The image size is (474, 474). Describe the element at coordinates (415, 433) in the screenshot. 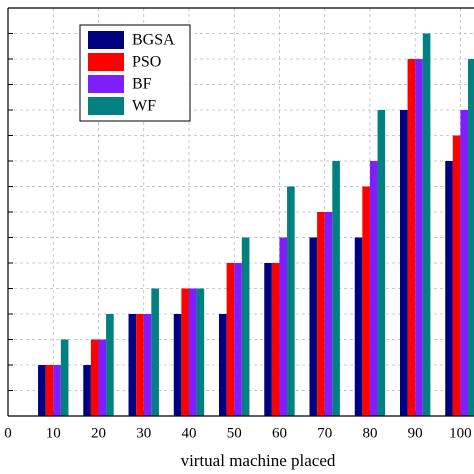

I see `x-tick-label: 90` at that location.